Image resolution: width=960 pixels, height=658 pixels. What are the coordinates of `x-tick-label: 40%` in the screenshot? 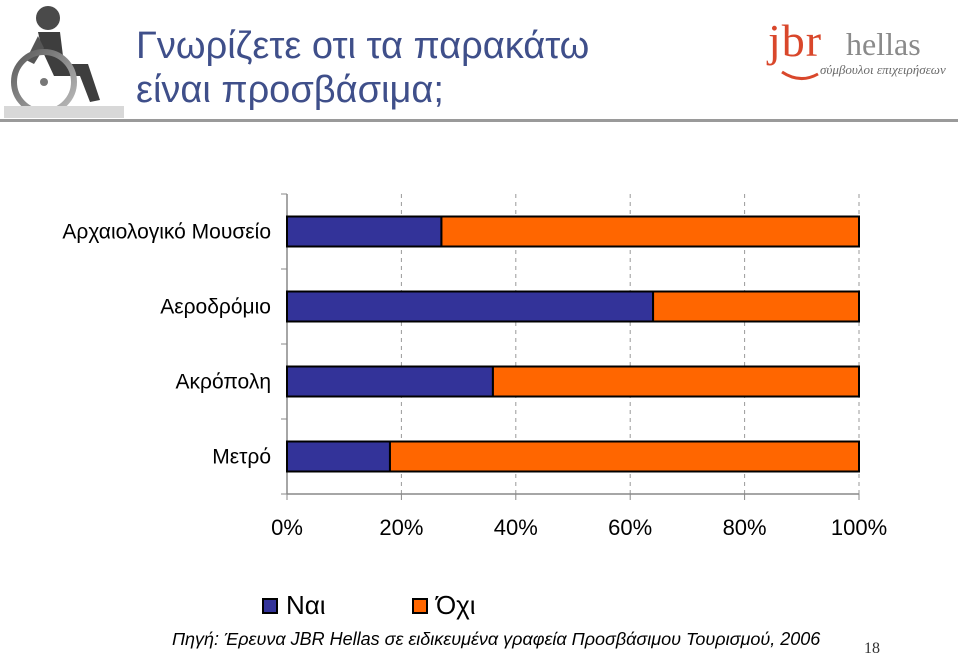 It's located at (516, 527).